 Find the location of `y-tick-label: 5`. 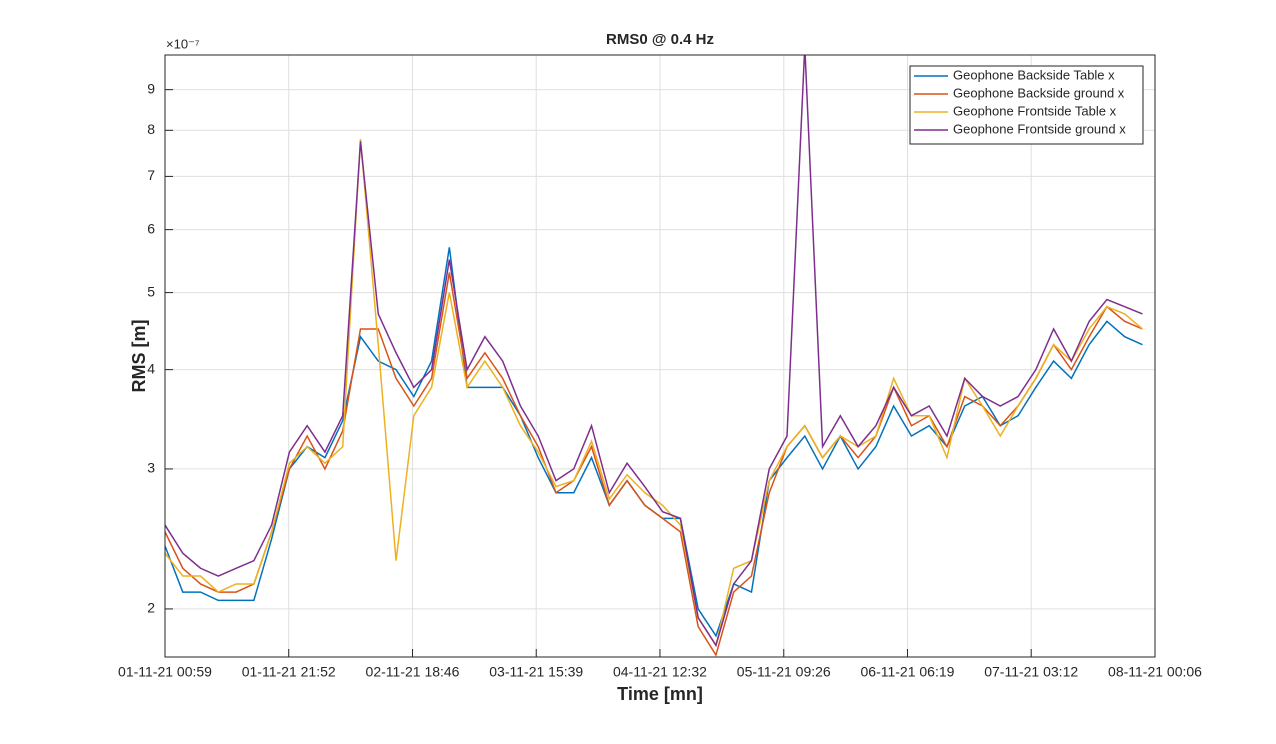

y-tick-label: 5 is located at coordinates (151, 291).